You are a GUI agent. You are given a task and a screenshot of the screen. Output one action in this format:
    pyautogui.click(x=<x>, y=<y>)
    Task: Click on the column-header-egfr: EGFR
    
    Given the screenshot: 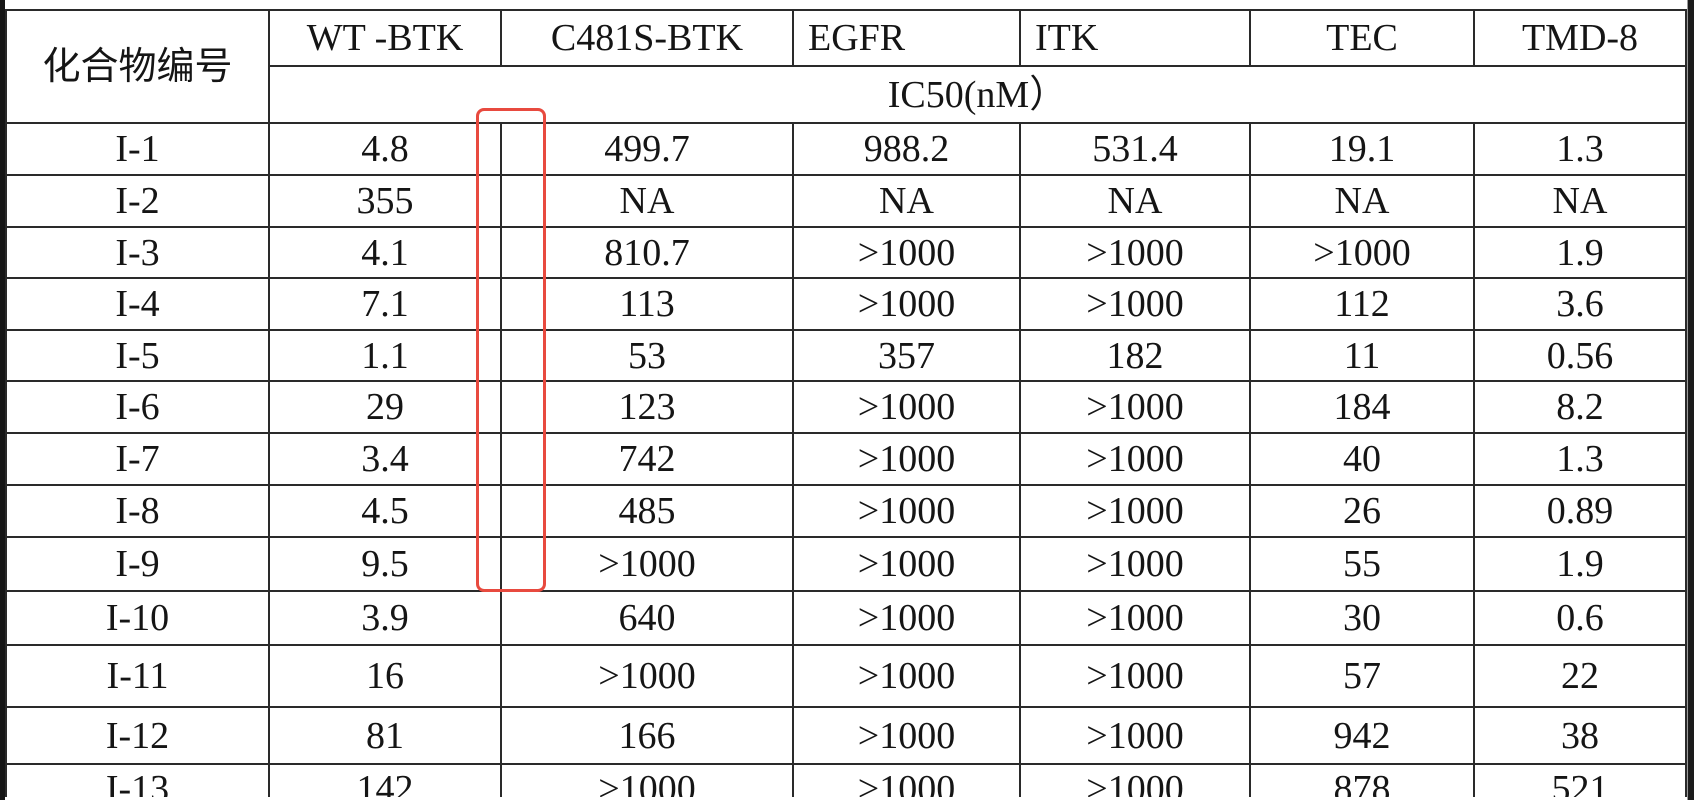 What is the action you would take?
    pyautogui.click(x=907, y=39)
    